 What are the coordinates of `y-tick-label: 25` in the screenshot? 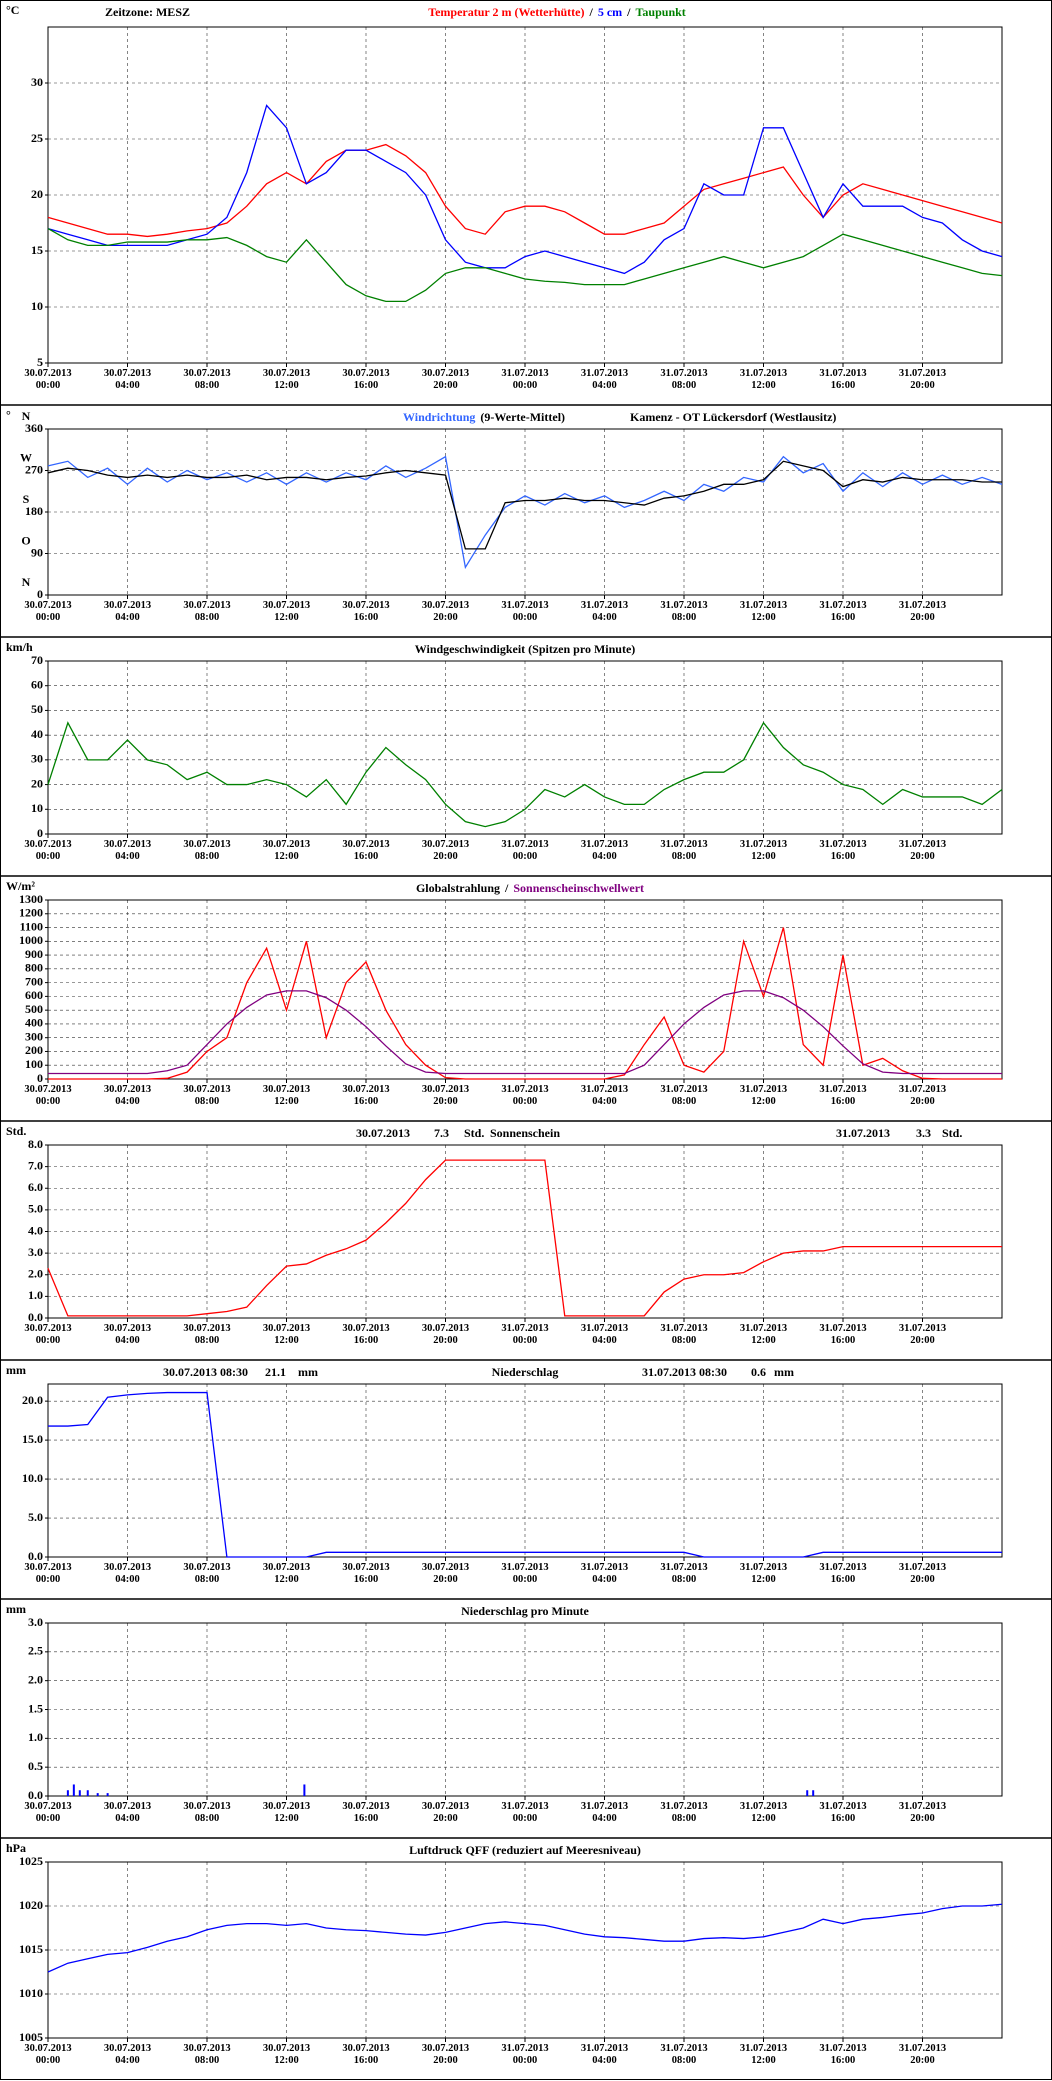 It's located at (37, 138).